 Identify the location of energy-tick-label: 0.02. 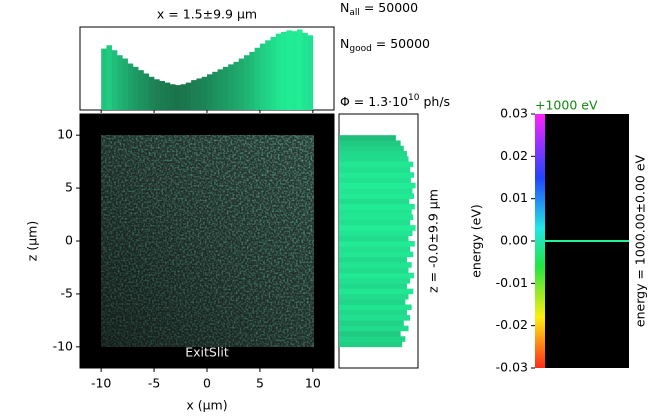
(514, 155).